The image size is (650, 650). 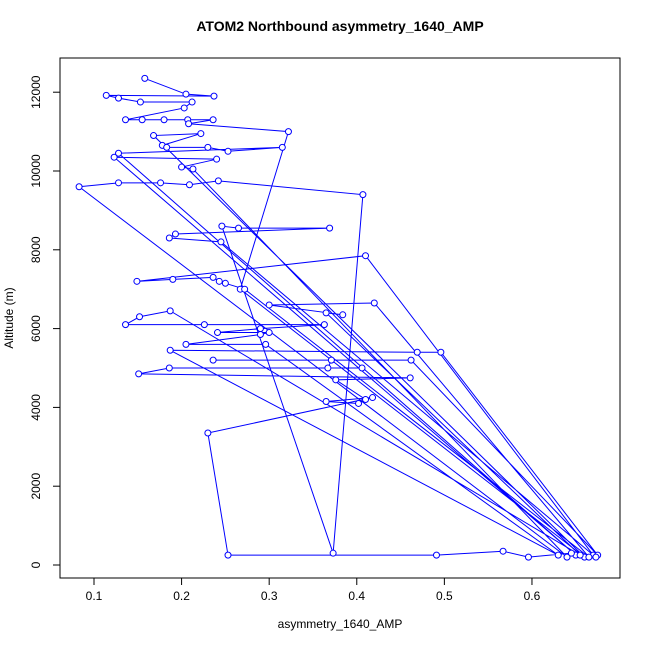 I want to click on chart-title: ATOM2 Northbound asymmetry_1640_AMP, so click(x=339, y=26).